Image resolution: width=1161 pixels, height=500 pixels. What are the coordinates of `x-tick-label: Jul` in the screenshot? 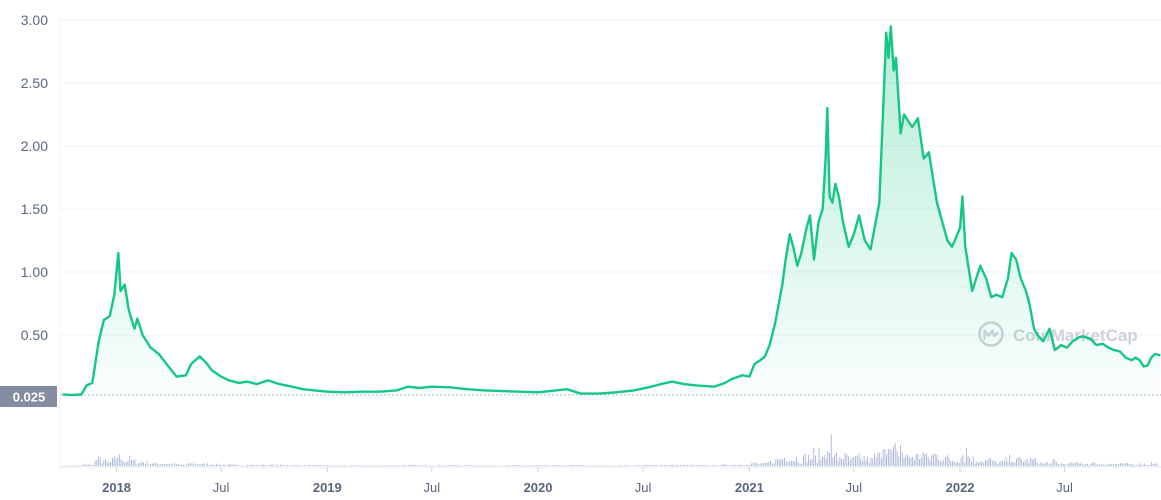 It's located at (643, 487).